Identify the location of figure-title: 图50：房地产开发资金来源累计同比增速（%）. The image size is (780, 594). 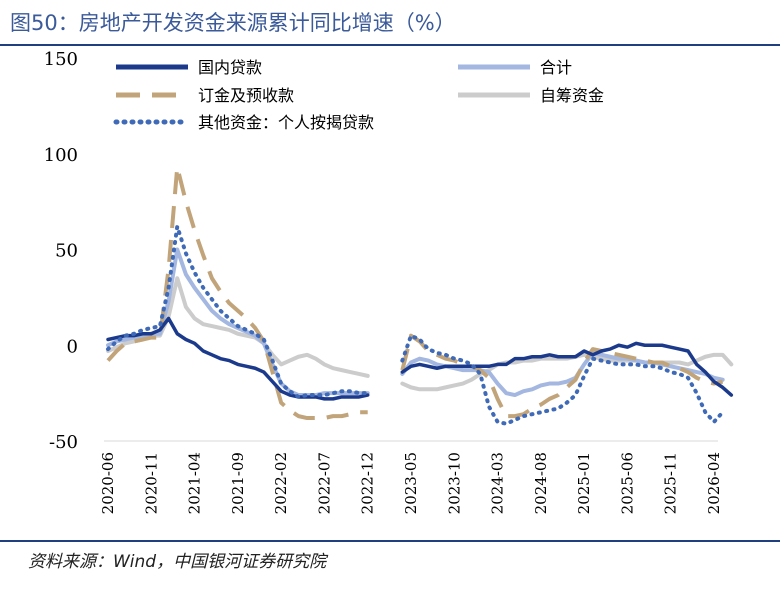
(233, 23).